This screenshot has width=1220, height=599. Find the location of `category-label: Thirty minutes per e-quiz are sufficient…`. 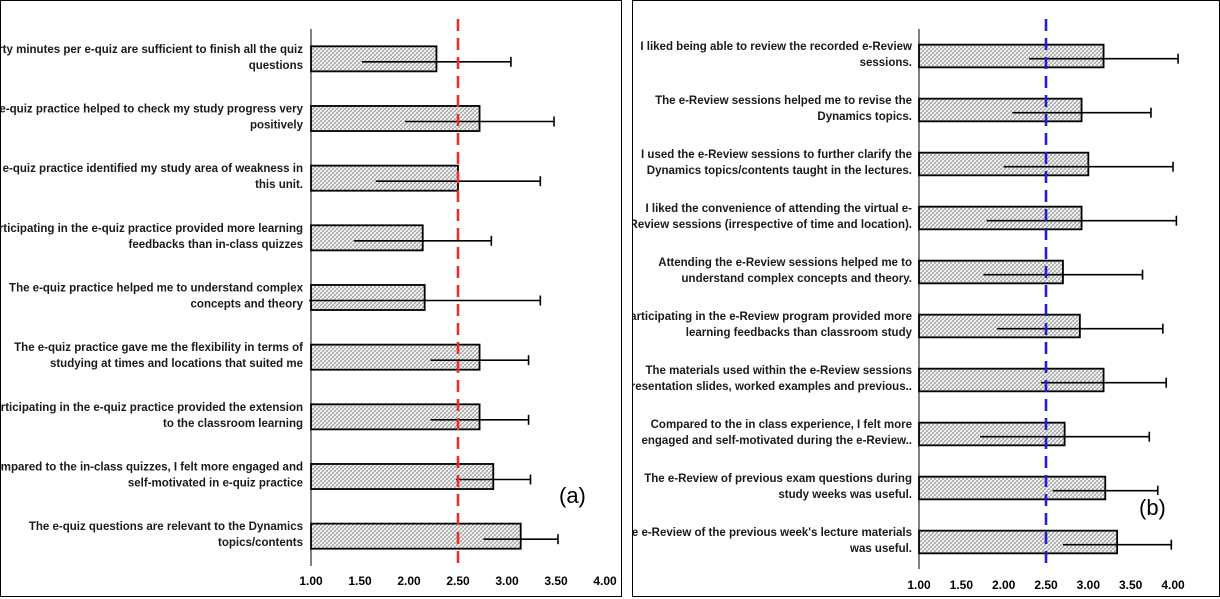

category-label: Thirty minutes per e-quiz are sufficient… is located at coordinates (152, 58).